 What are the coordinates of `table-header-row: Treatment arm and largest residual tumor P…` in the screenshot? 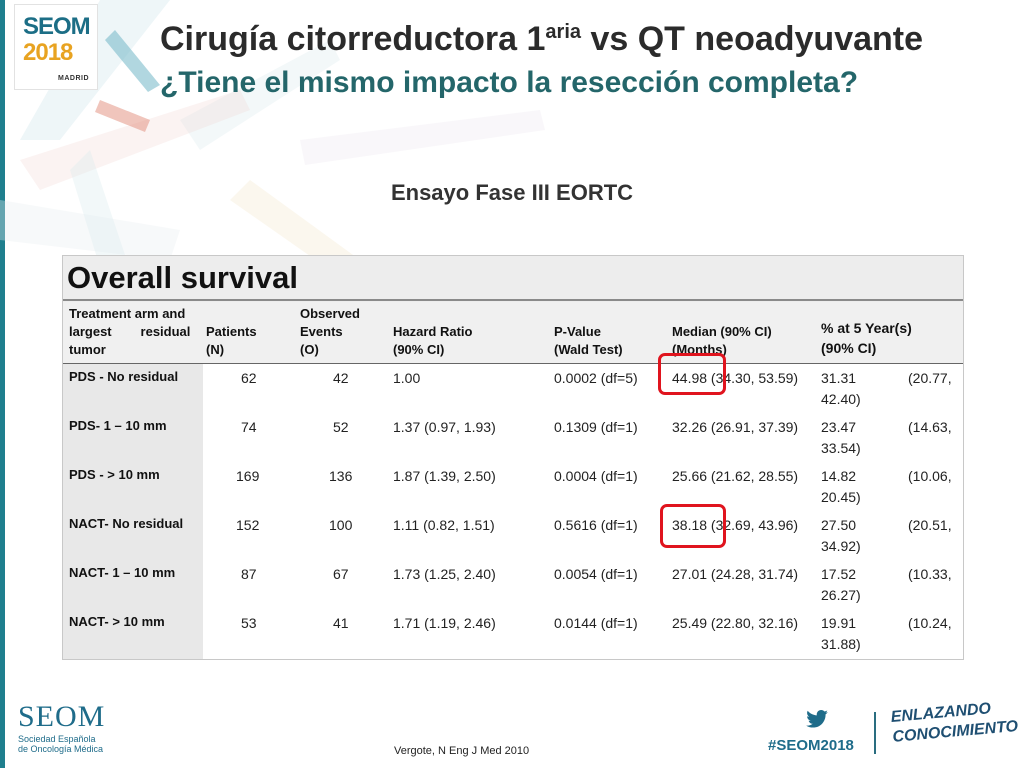 It's located at (513, 333).